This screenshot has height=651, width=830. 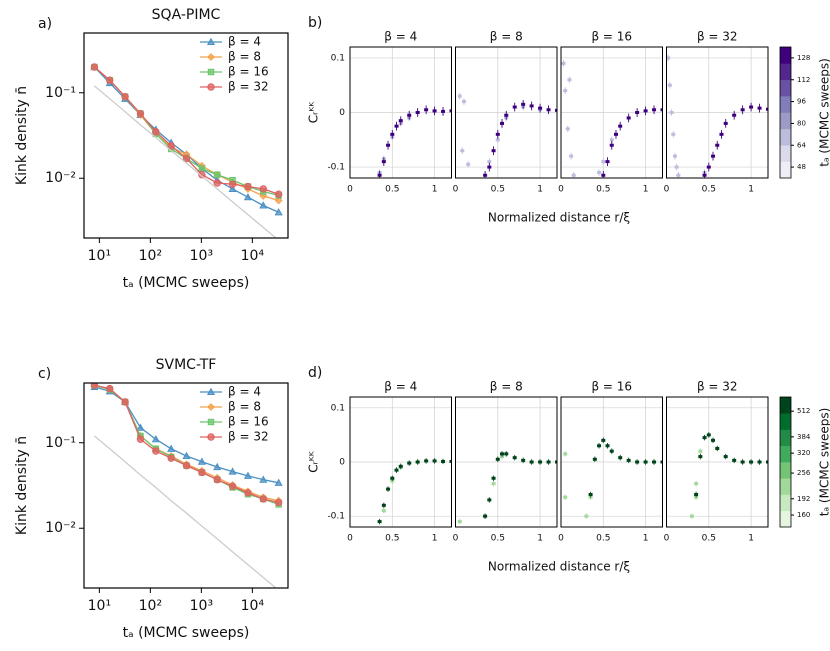 What do you see at coordinates (717, 37) in the screenshot?
I see `subplot-title: β = 32` at bounding box center [717, 37].